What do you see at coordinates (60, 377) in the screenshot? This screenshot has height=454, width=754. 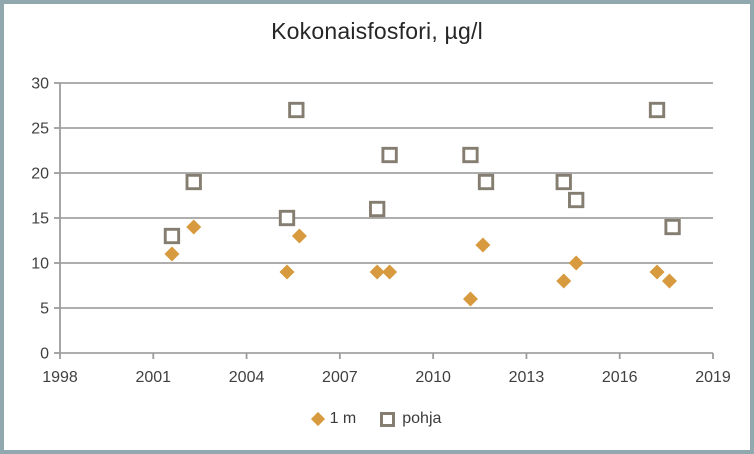 I see `x-tick-label: 1998` at bounding box center [60, 377].